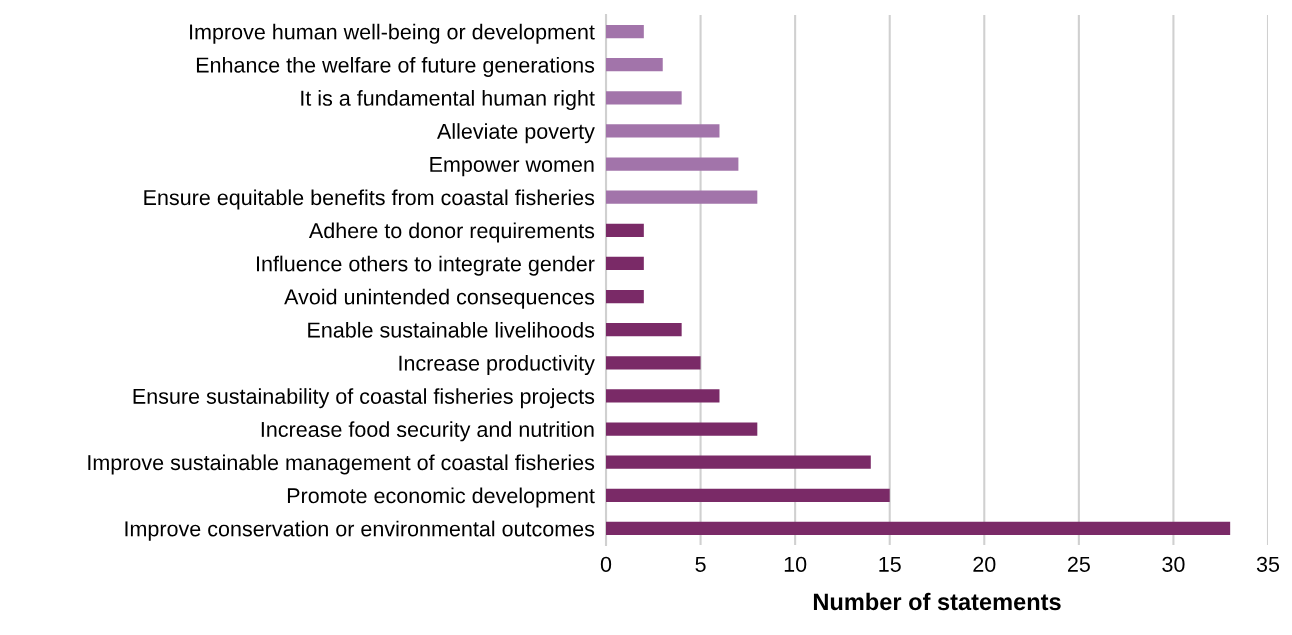 The height and width of the screenshot is (635, 1292). What do you see at coordinates (515, 133) in the screenshot?
I see `y-tick-label: Alleviate poverty` at bounding box center [515, 133].